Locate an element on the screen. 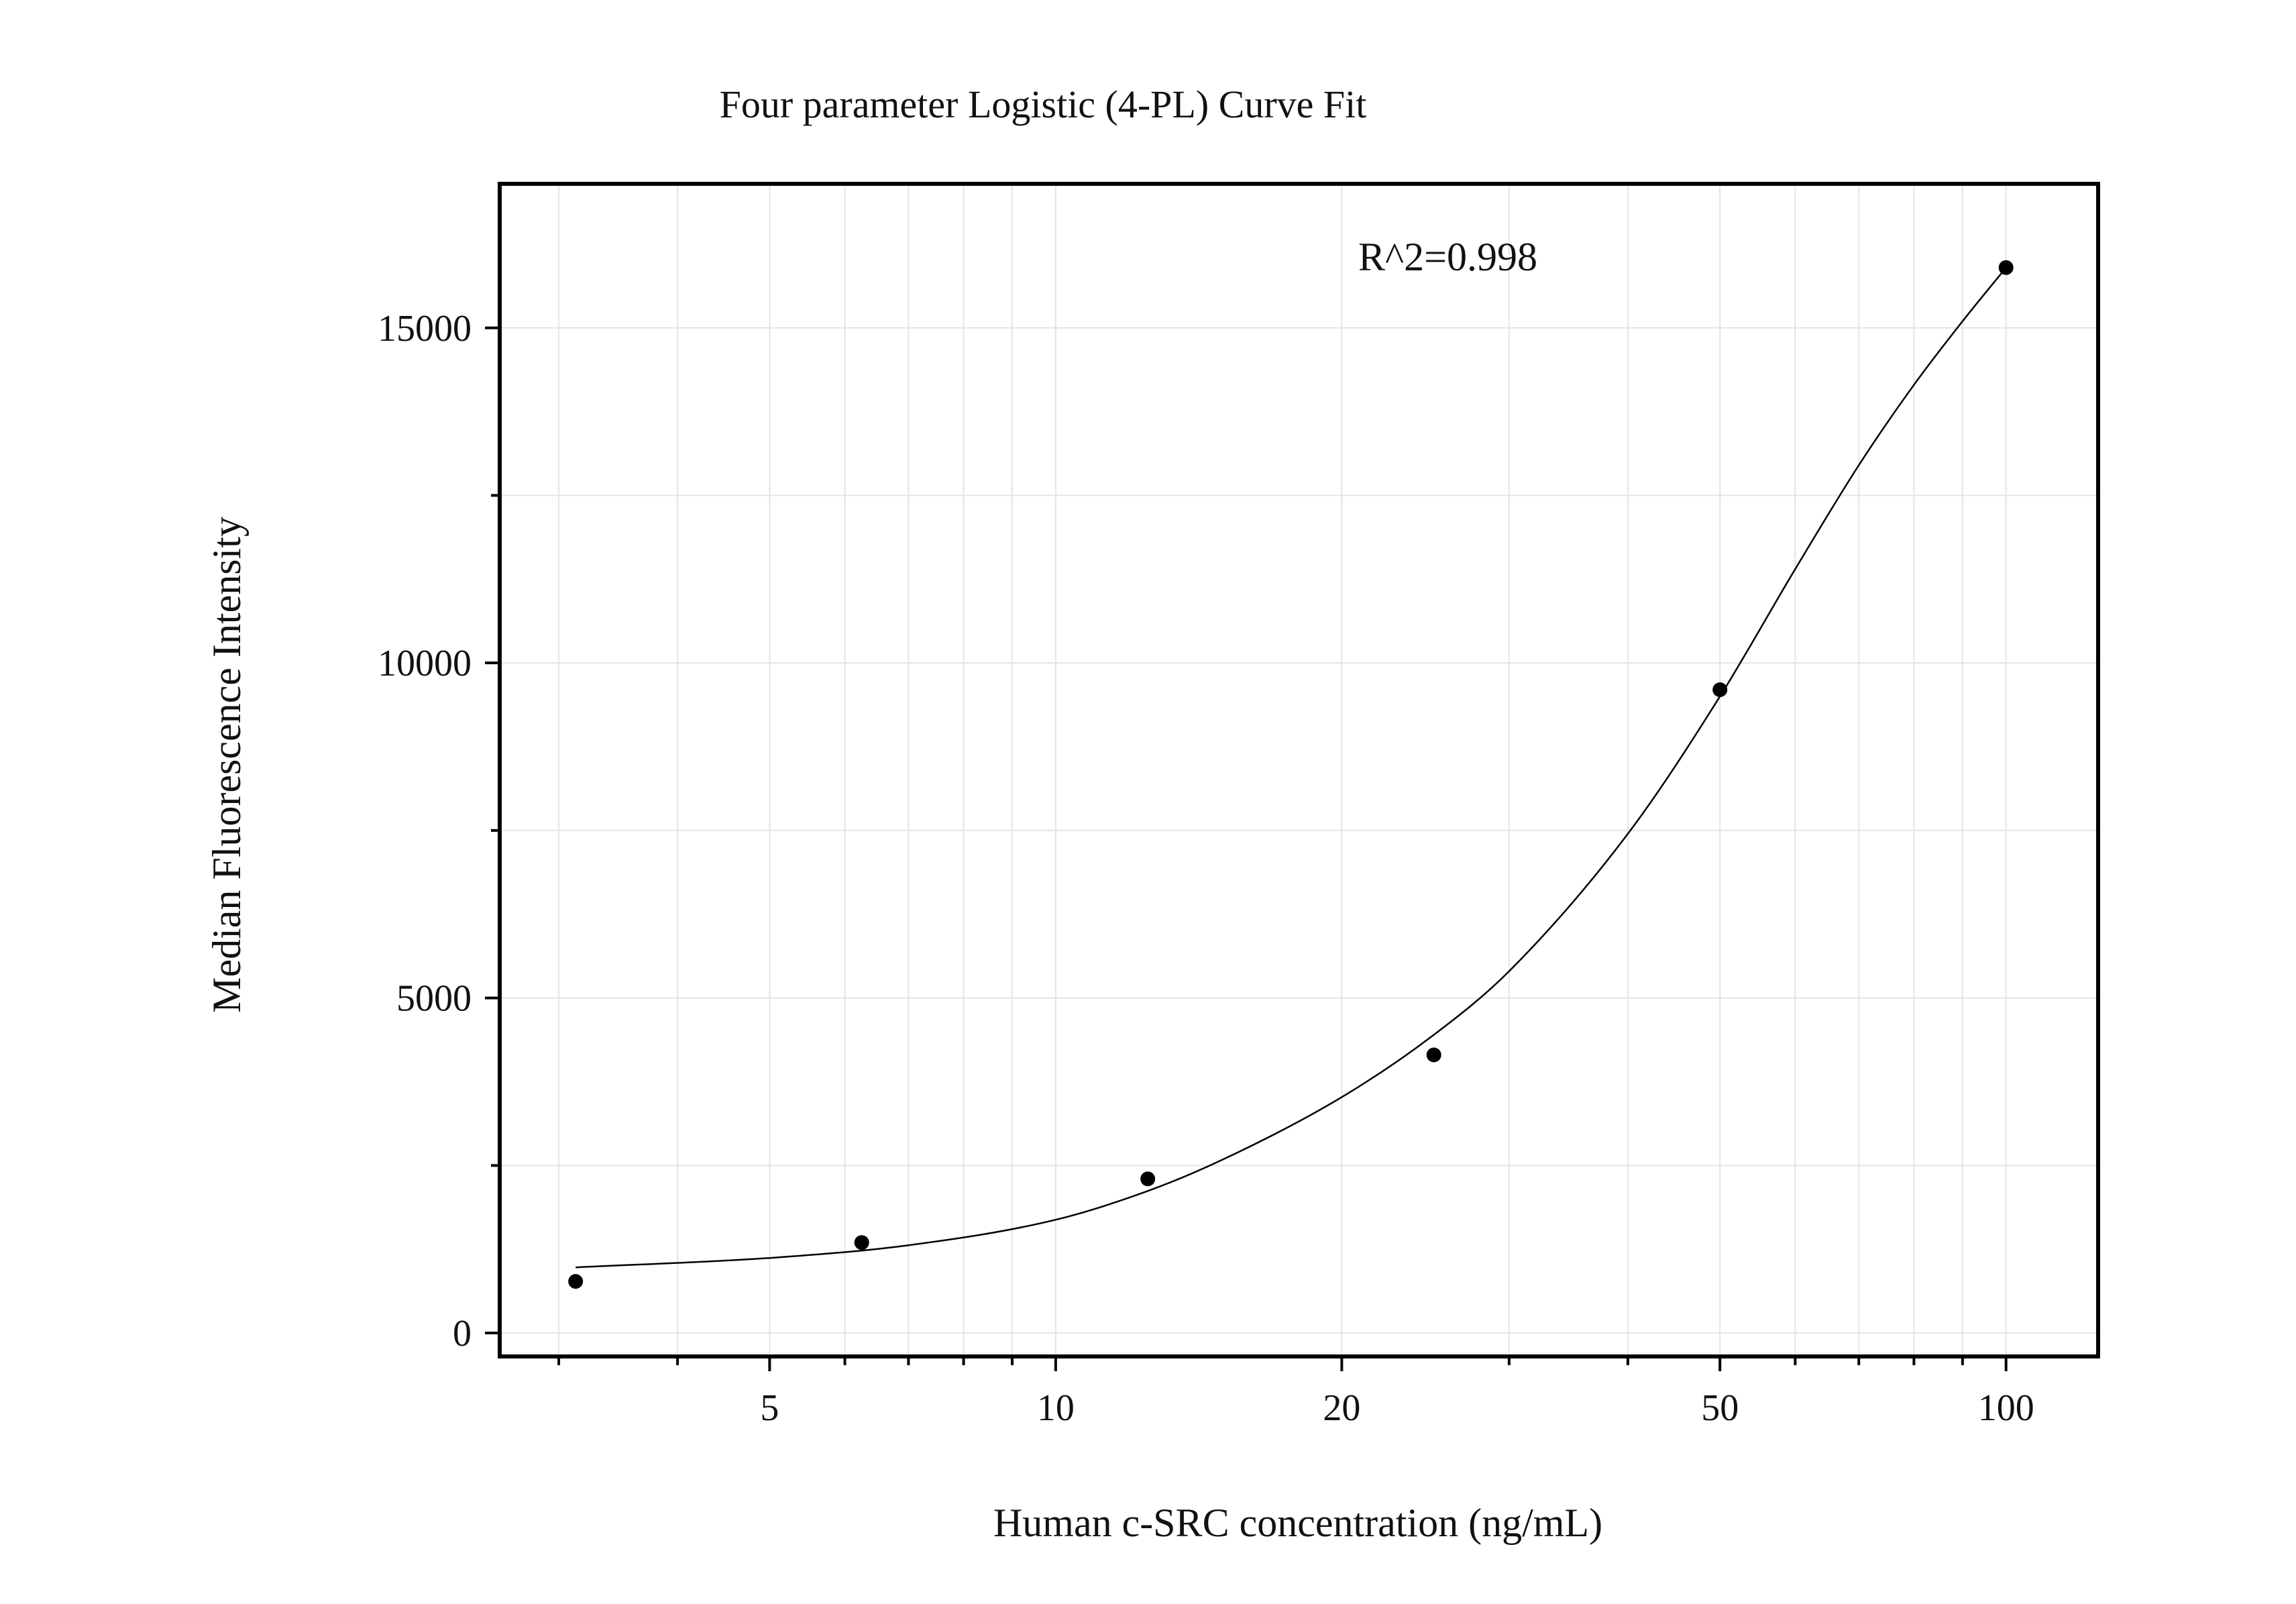 The height and width of the screenshot is (1604, 2296). y-tick-label: 0 is located at coordinates (462, 1333).